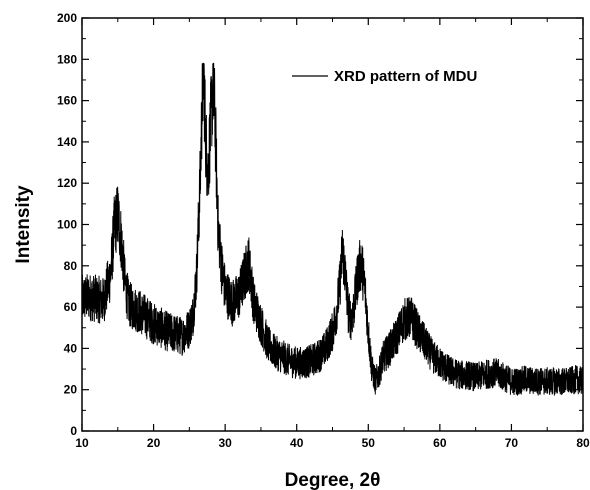 The image size is (590, 490). I want to click on y-tick-label: 200, so click(67, 18).